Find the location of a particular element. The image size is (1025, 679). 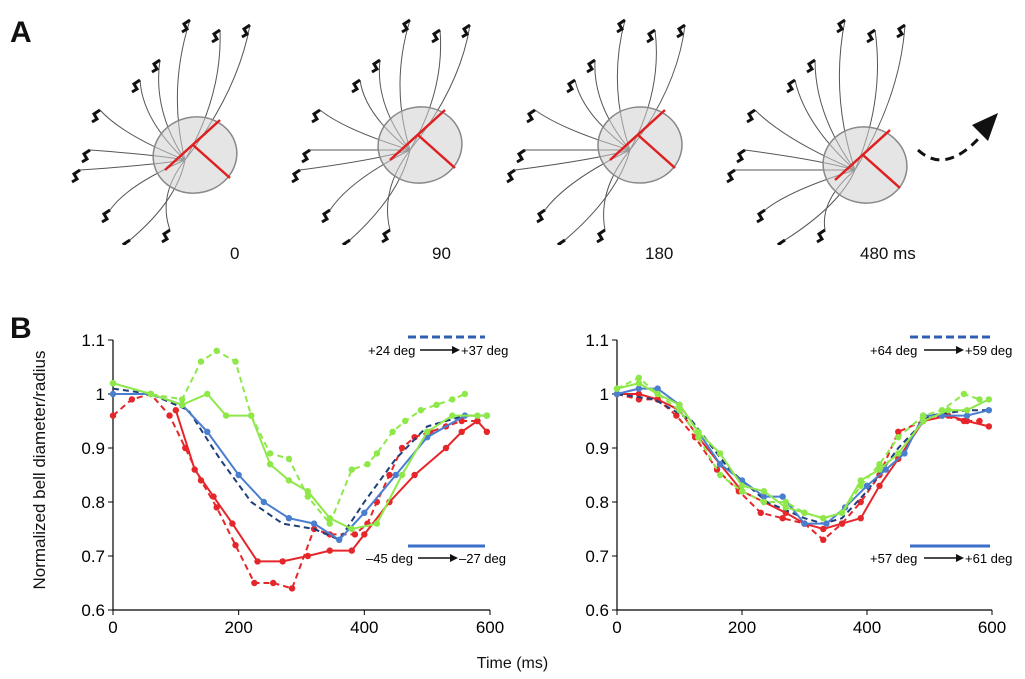

annotation-text: +24 deg is located at coordinates (391, 350).